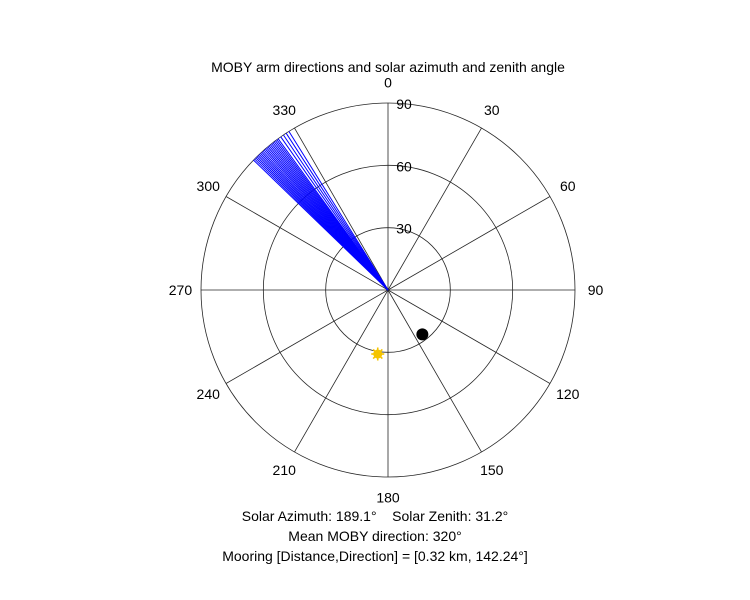 The width and height of the screenshot is (750, 600). I want to click on angle-tick-label: 270, so click(181, 290).